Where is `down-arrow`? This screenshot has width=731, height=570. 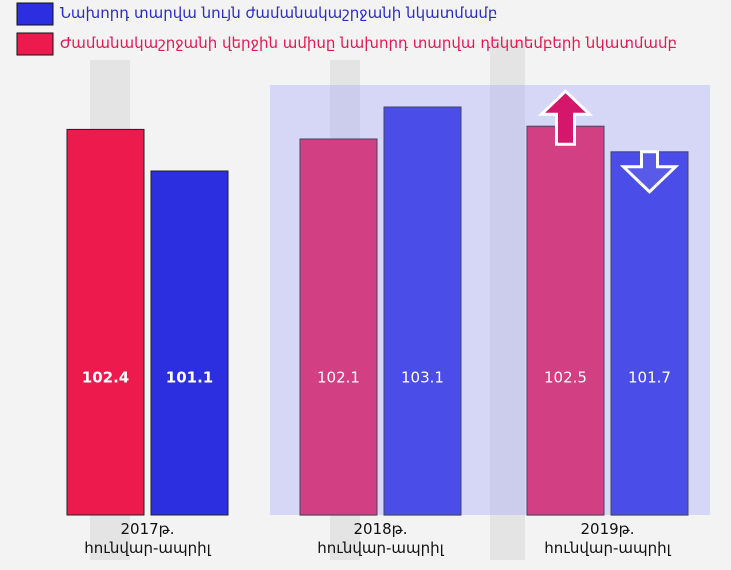 down-arrow is located at coordinates (649, 172).